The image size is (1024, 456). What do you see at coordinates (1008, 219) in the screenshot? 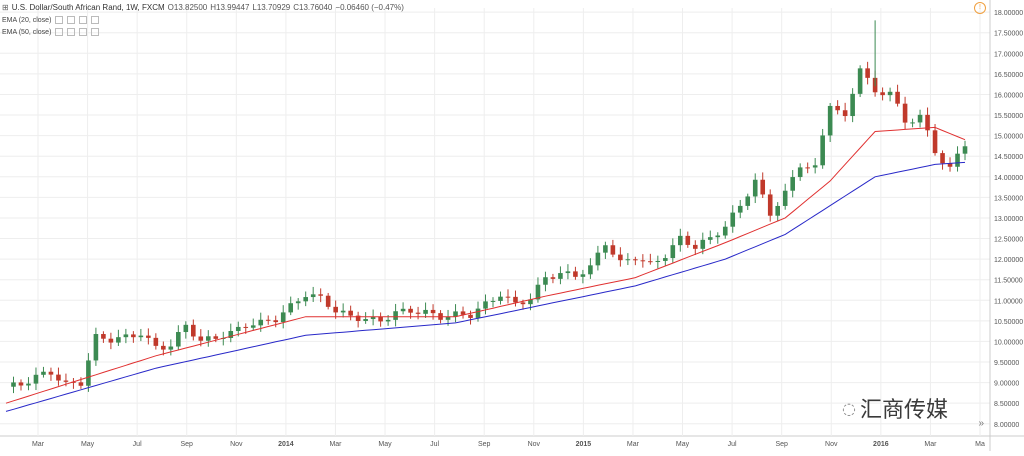
I see `y-tick-label: 13.00000` at bounding box center [1008, 219].